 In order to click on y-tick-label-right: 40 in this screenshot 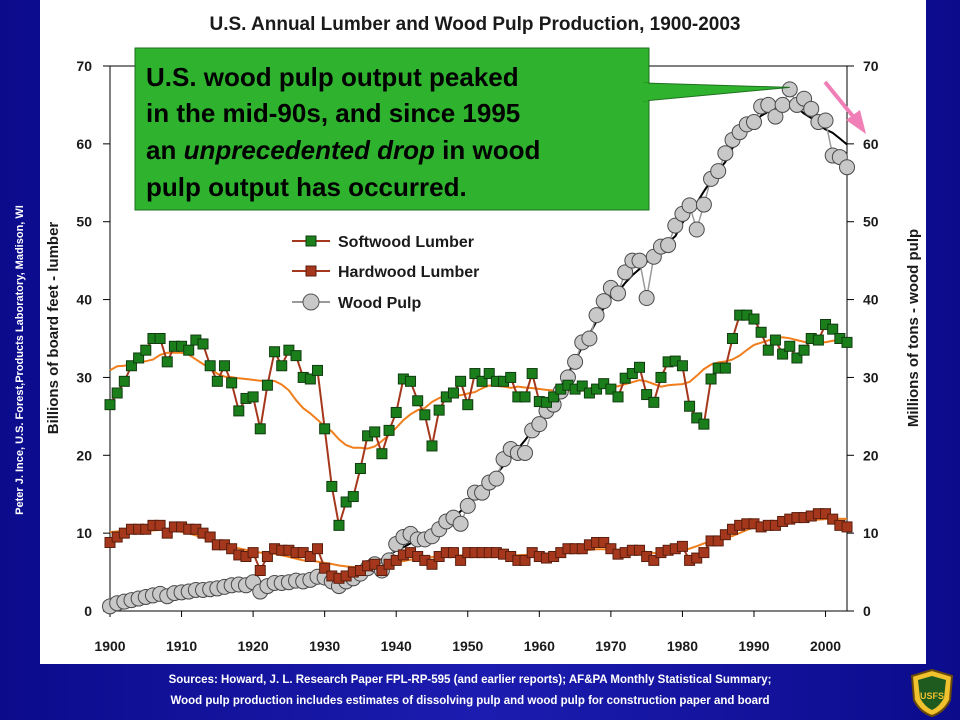, I will do `click(871, 300)`.